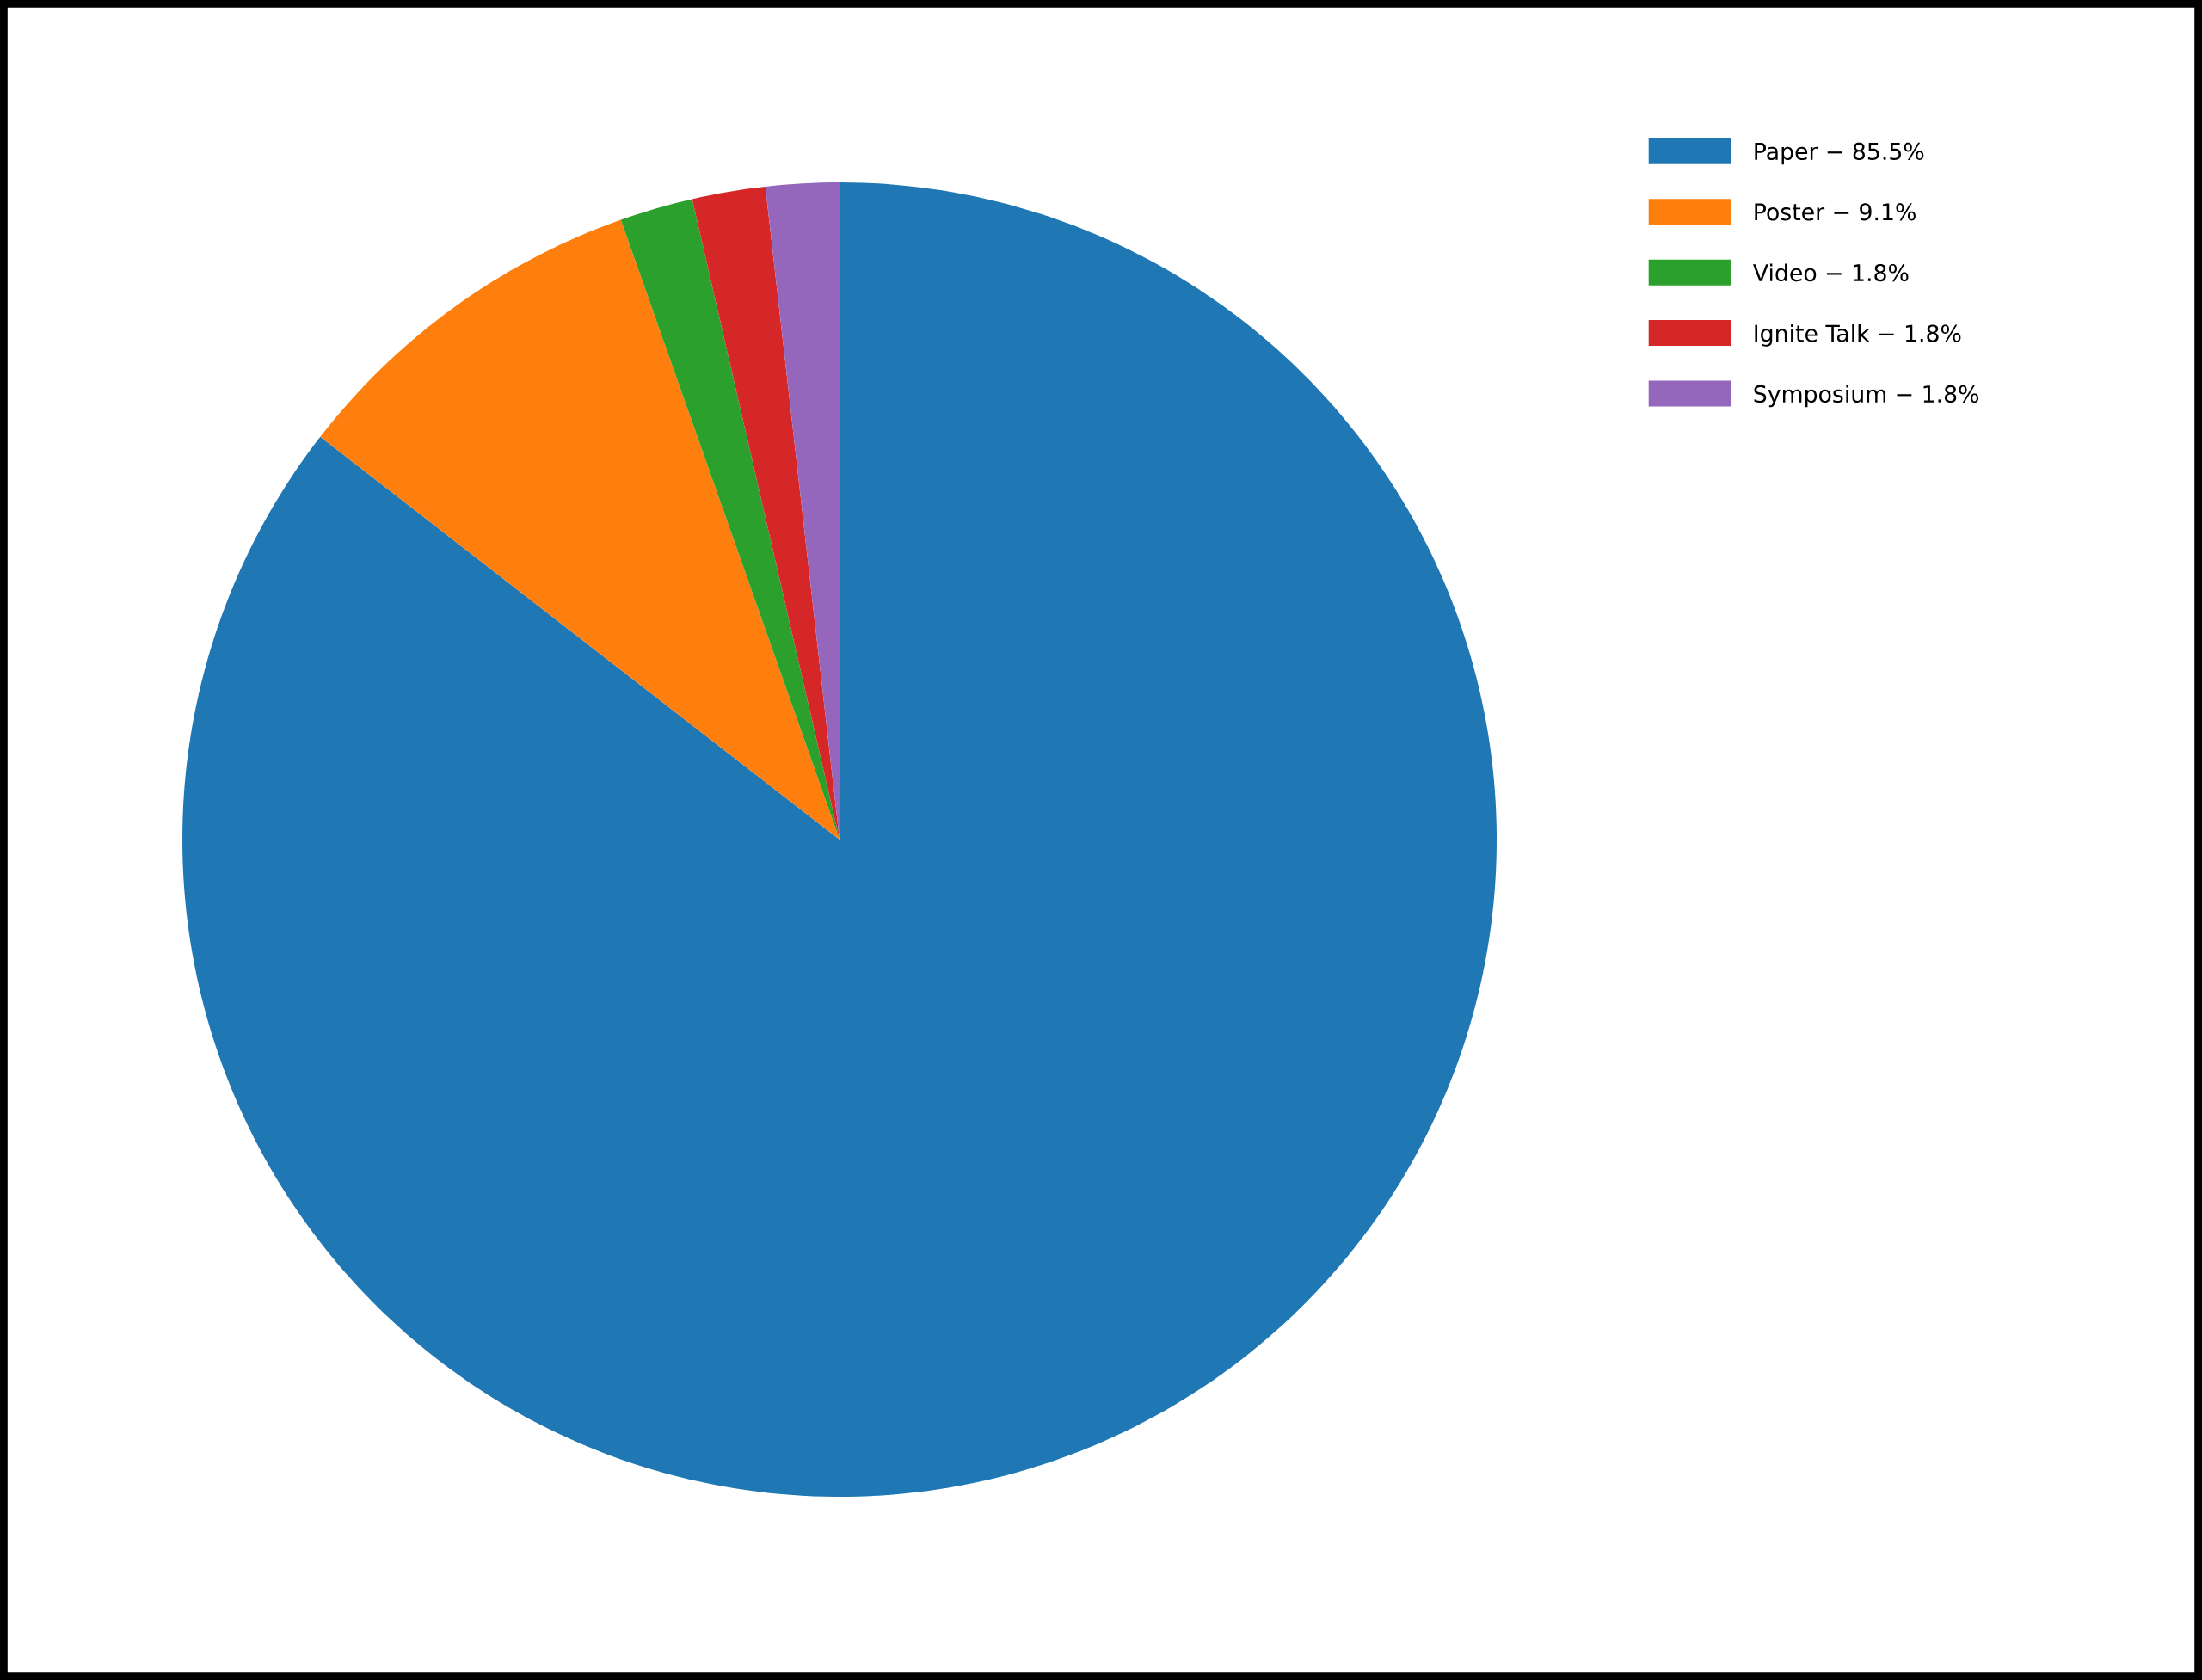 This screenshot has width=2202, height=1680. I want to click on legend-label: Symposium − 1.8%, so click(1866, 397).